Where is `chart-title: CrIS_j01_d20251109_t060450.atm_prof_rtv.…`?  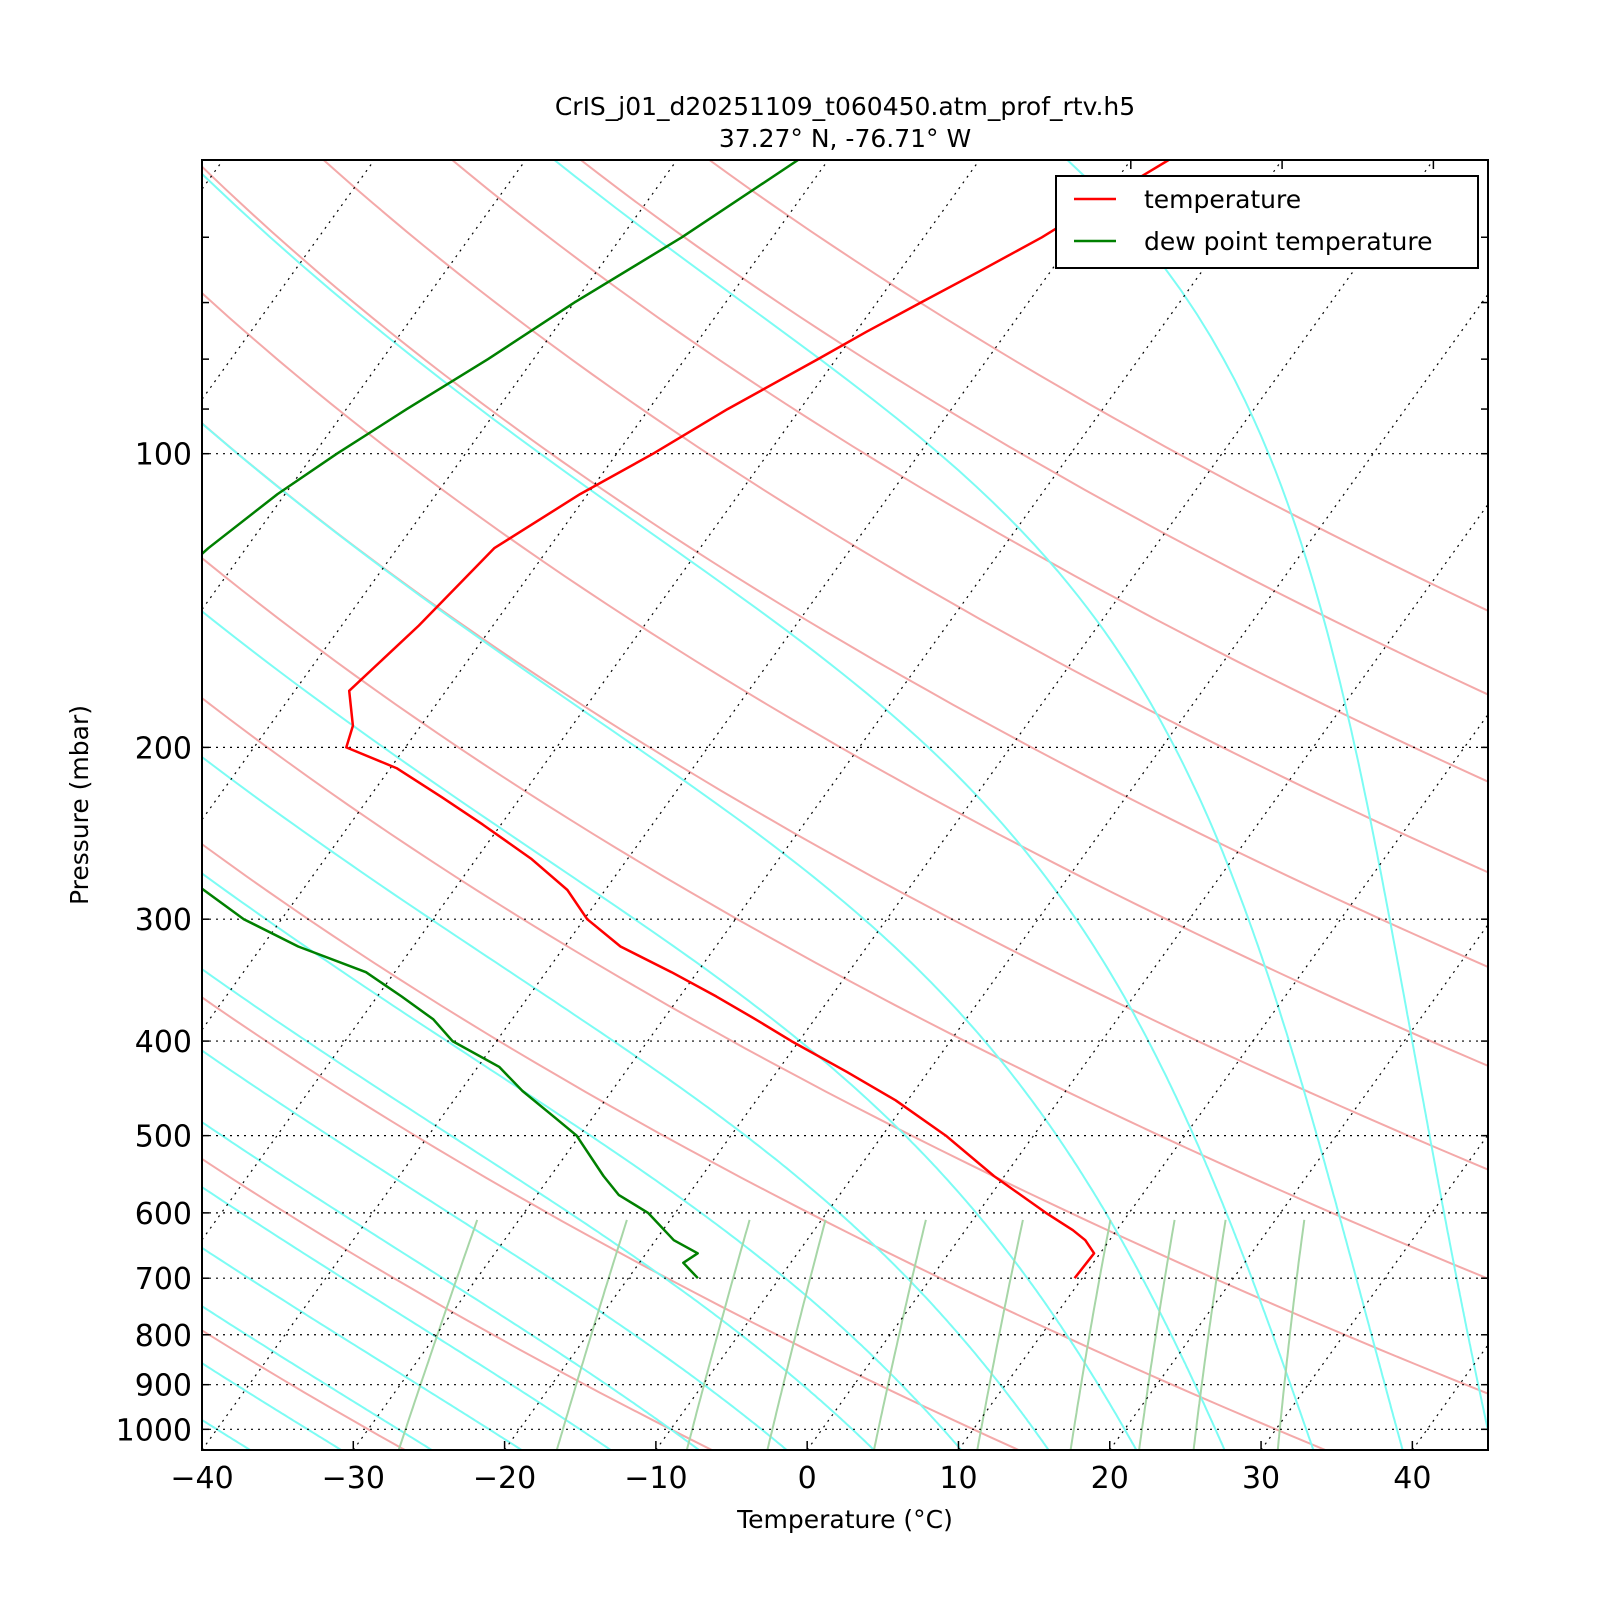
chart-title: CrIS_j01_d20251109_t060450.atm_prof_rtv.… is located at coordinates (845, 106).